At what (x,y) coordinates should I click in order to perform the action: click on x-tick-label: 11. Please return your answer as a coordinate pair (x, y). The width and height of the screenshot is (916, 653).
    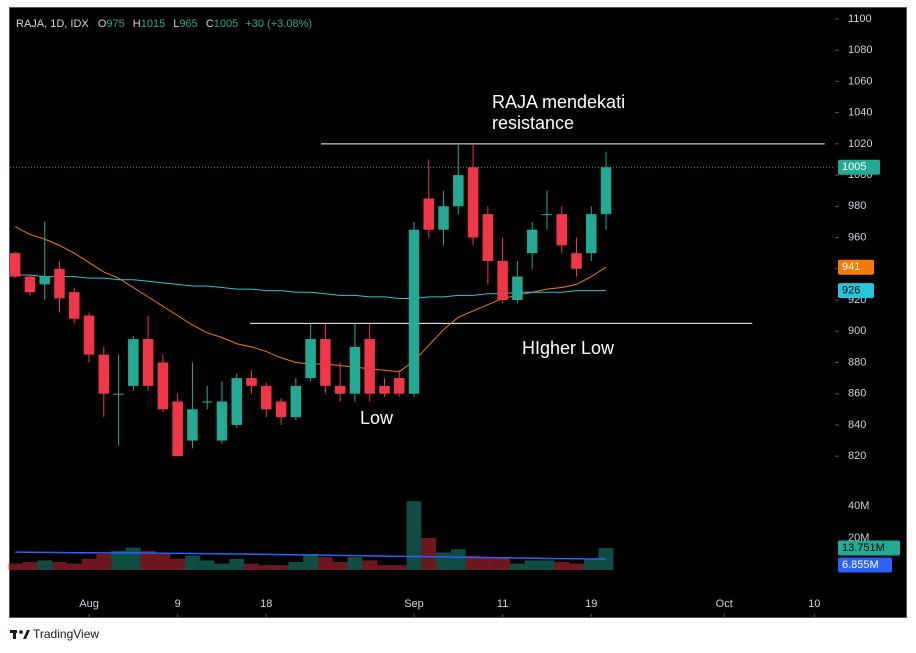
    Looking at the image, I should click on (502, 604).